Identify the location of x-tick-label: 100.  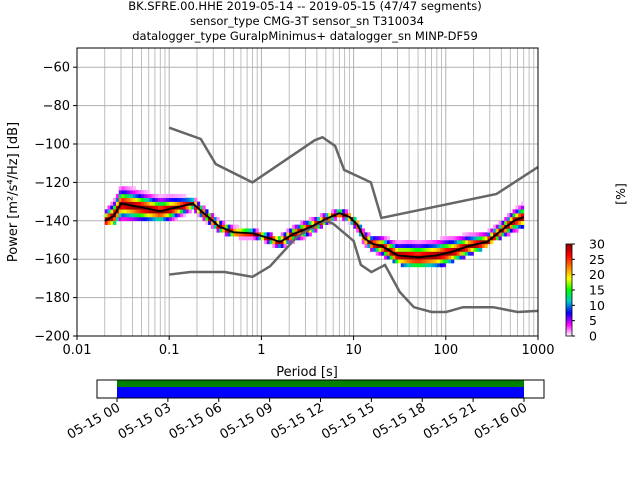
(445, 350).